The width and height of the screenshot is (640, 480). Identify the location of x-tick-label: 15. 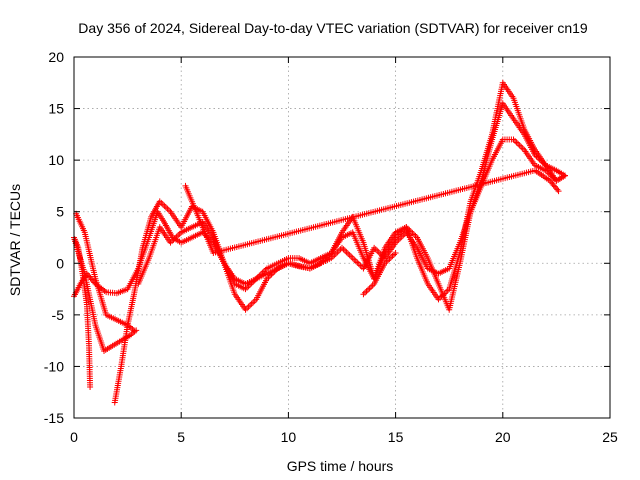
(396, 437).